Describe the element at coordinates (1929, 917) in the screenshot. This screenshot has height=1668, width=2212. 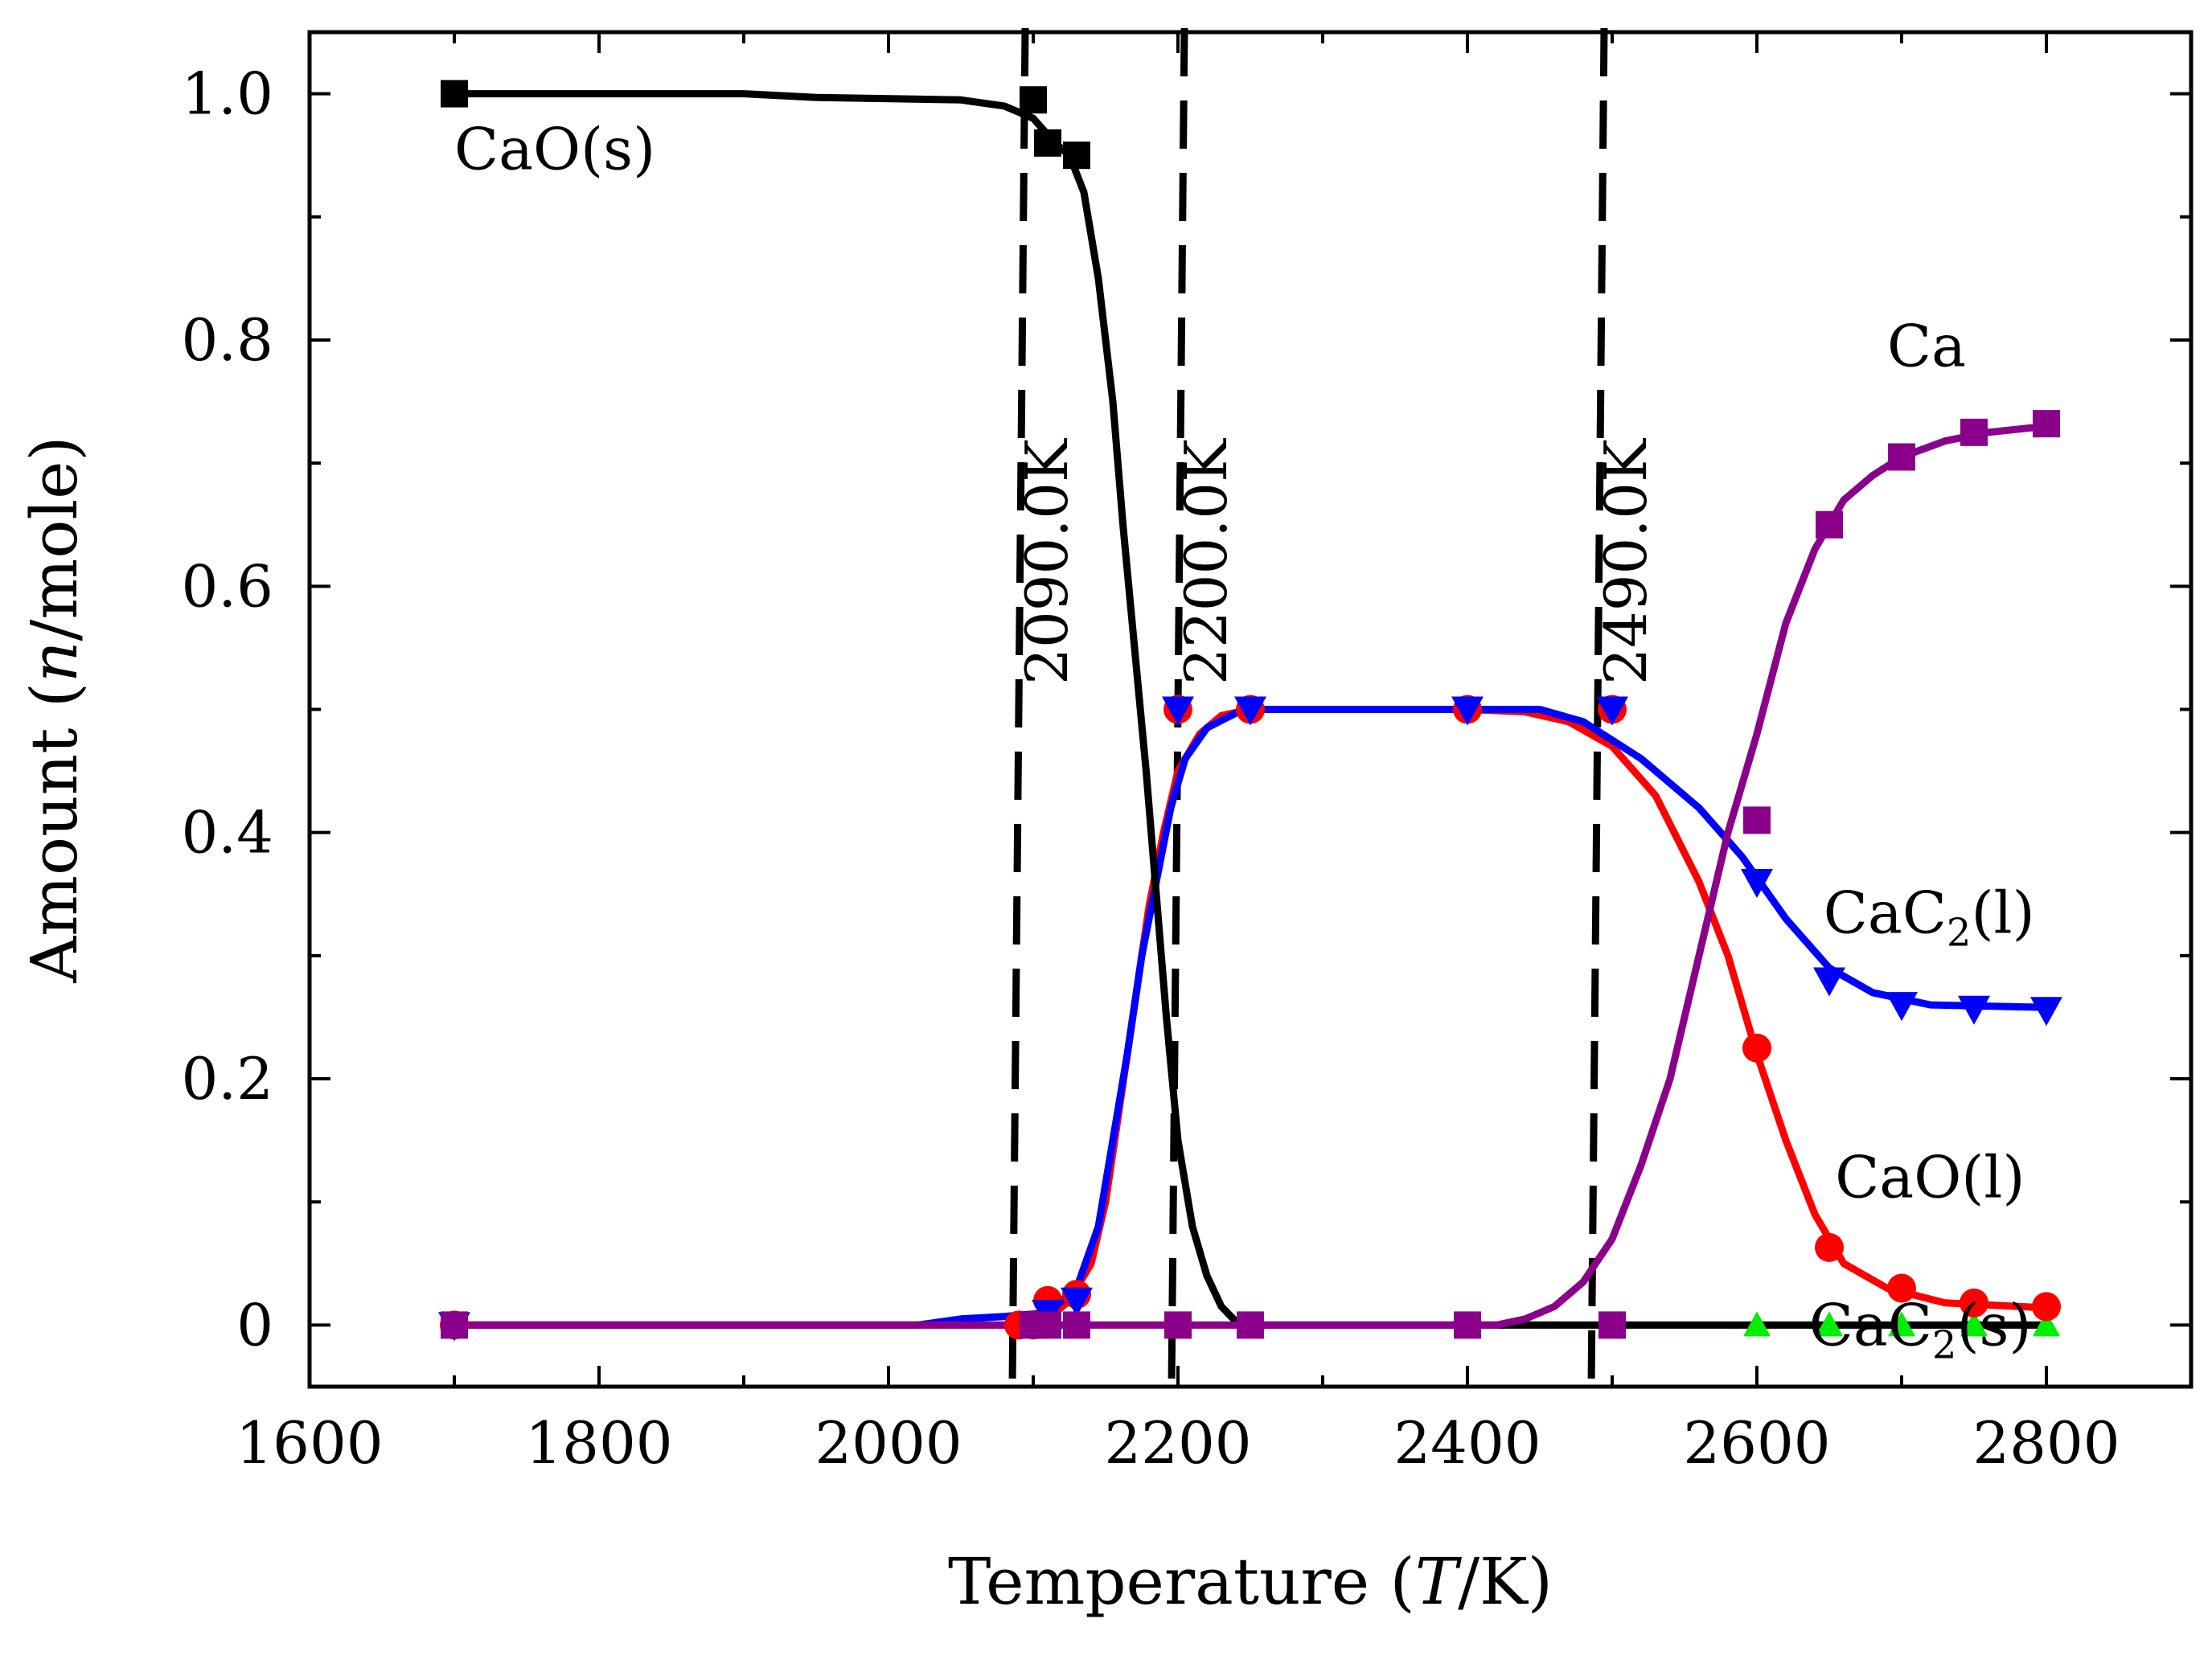
I see `series-label-cac2-l: CaC2(l)` at that location.